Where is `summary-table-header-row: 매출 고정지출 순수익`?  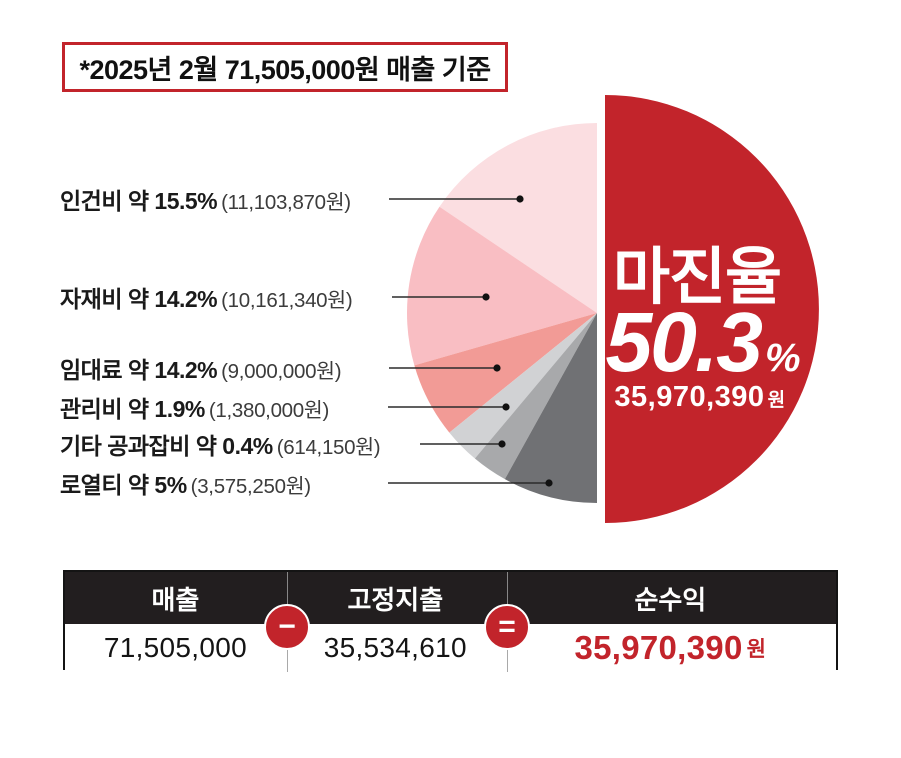 summary-table-header-row: 매출 고정지출 순수익 is located at coordinates (450, 598).